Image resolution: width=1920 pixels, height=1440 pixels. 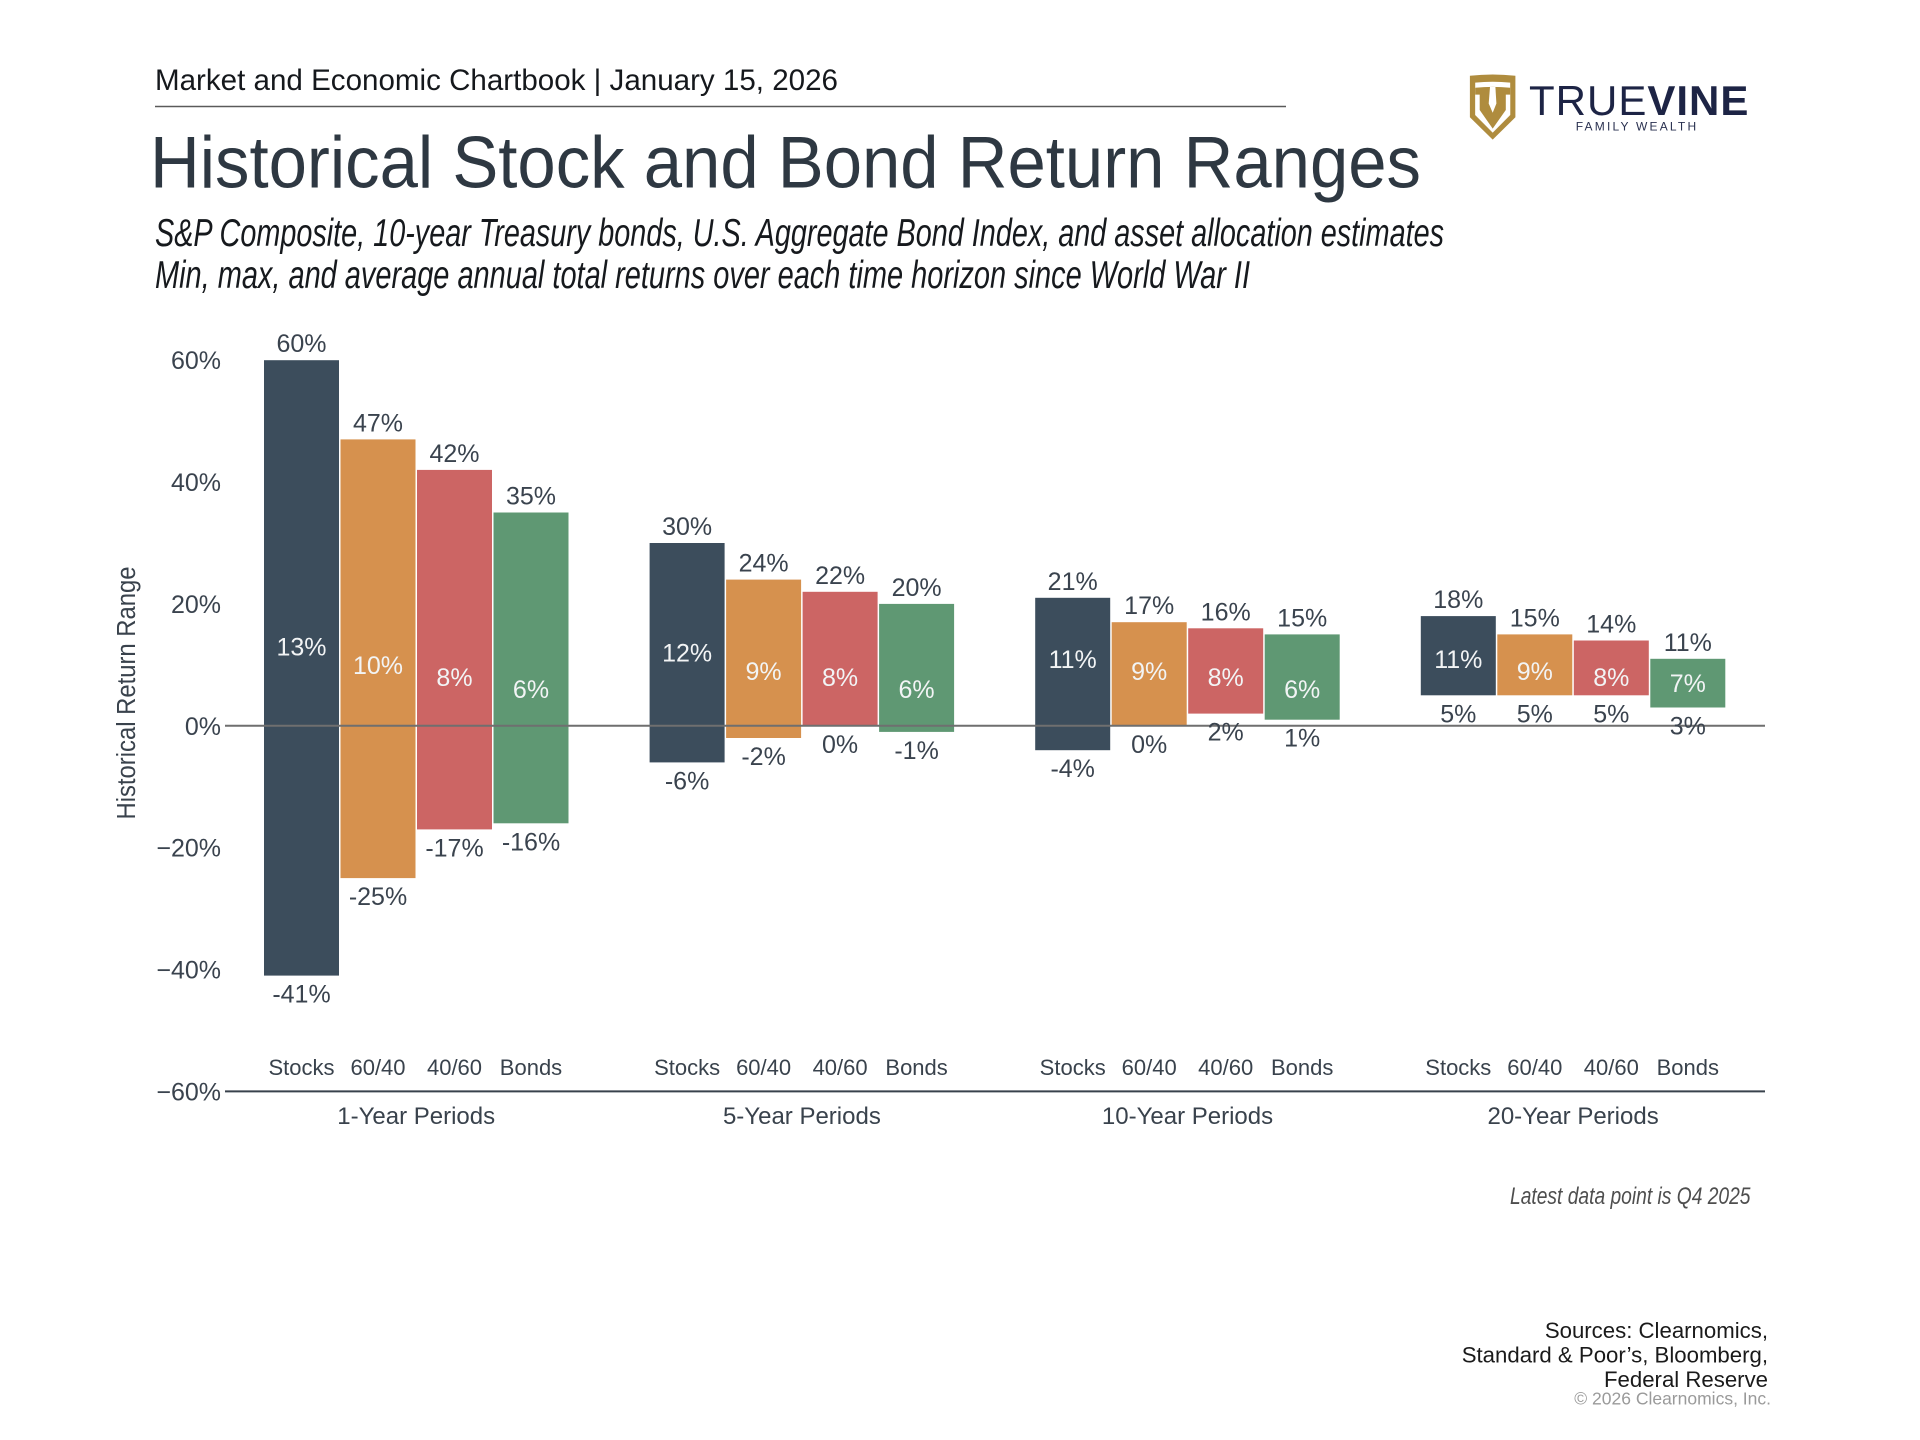 What do you see at coordinates (1072, 769) in the screenshot?
I see `svg-text: -4%` at bounding box center [1072, 769].